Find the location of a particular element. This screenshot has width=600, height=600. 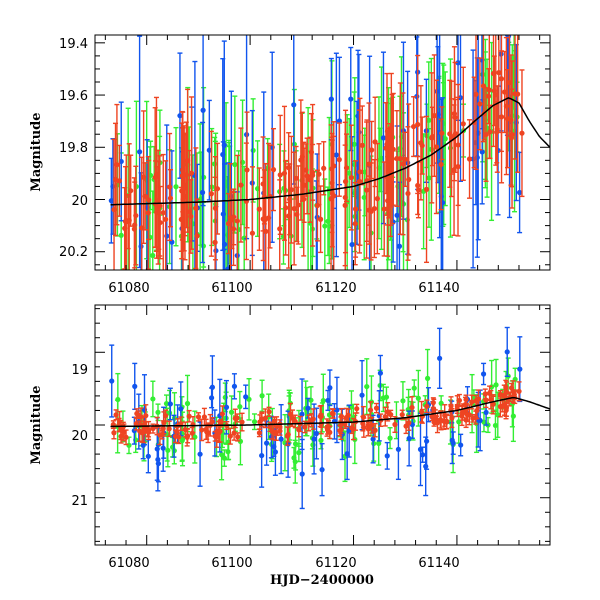

bottom-x-tick-label: 61080 is located at coordinates (128, 563).